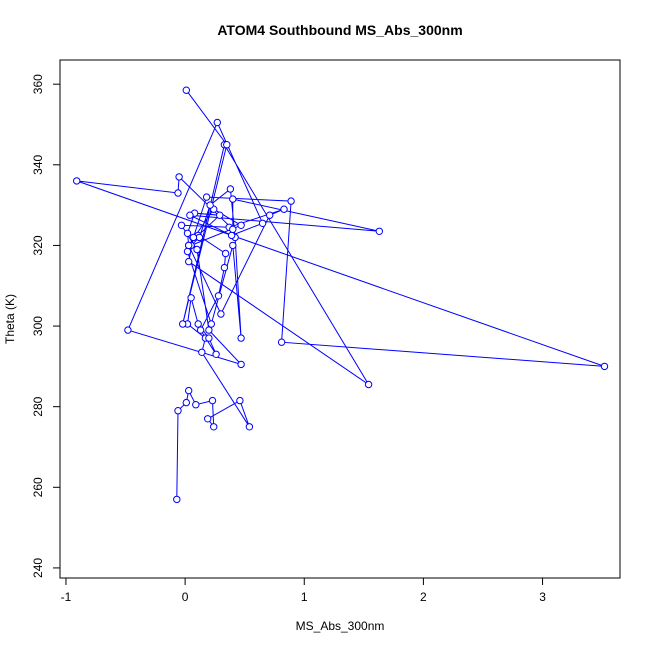 Image resolution: width=650 pixels, height=650 pixels. I want to click on chart-title: ATOM4 Southbound MS_Abs_300nm, so click(339, 30).